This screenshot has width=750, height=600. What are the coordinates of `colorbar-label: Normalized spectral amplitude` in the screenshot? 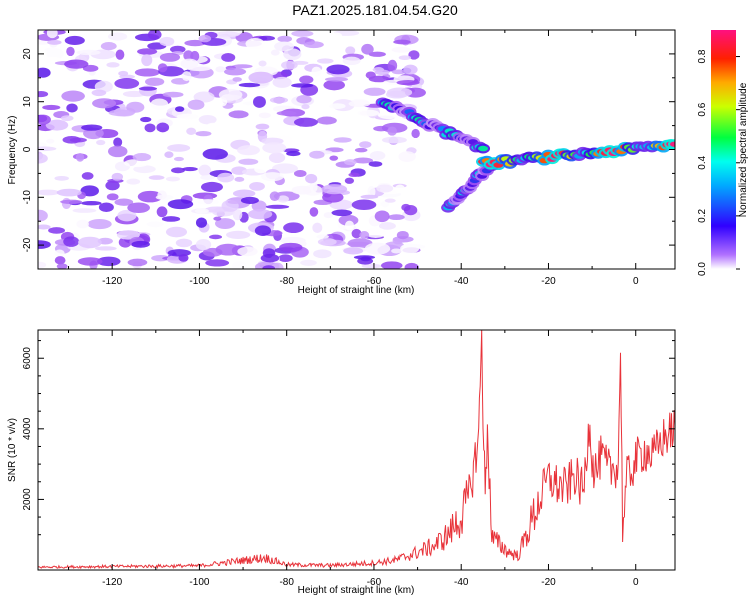 It's located at (743, 149).